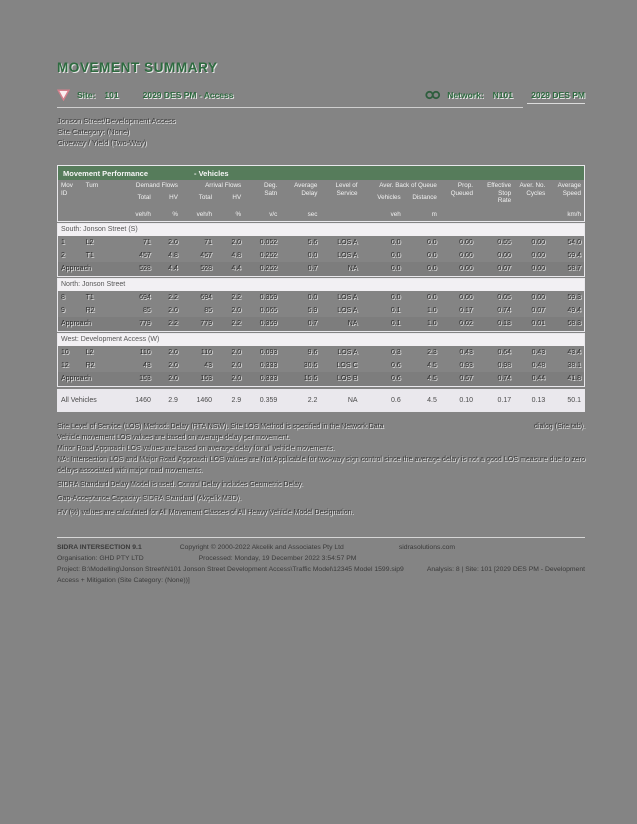 The height and width of the screenshot is (824, 637). I want to click on approach-cell: 2.2, so click(229, 323).